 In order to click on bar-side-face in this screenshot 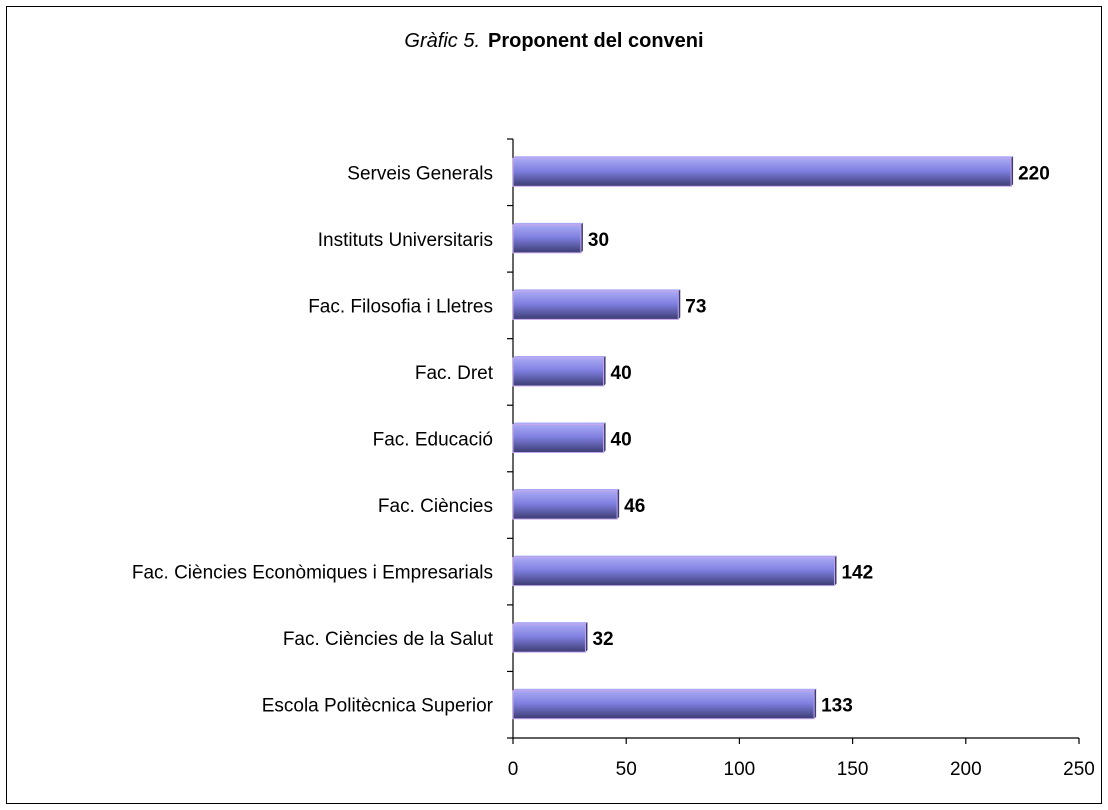, I will do `click(1012, 171)`.